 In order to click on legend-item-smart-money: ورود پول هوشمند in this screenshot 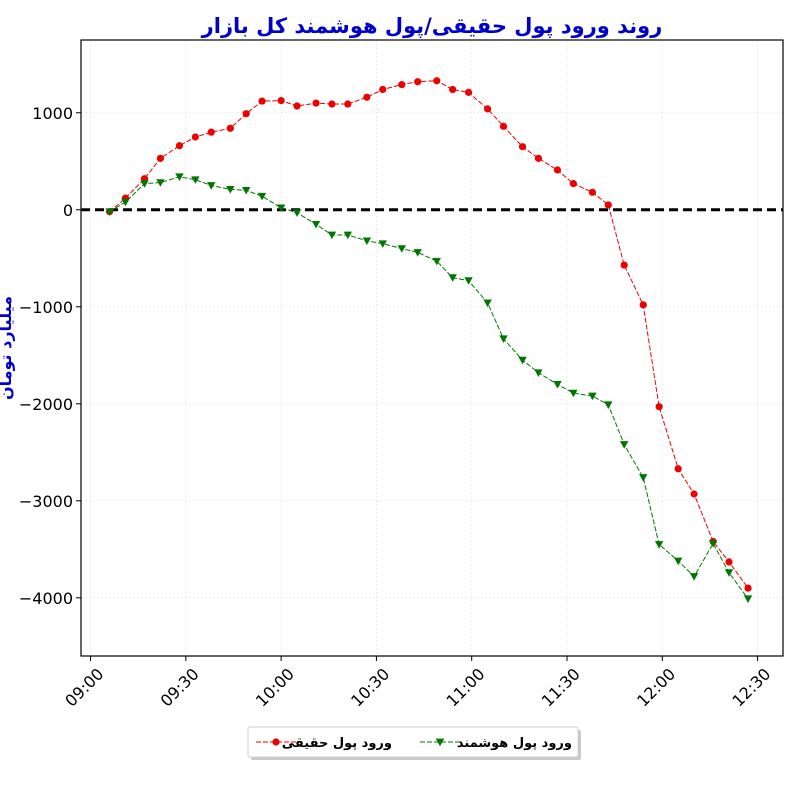, I will do `click(496, 743)`.